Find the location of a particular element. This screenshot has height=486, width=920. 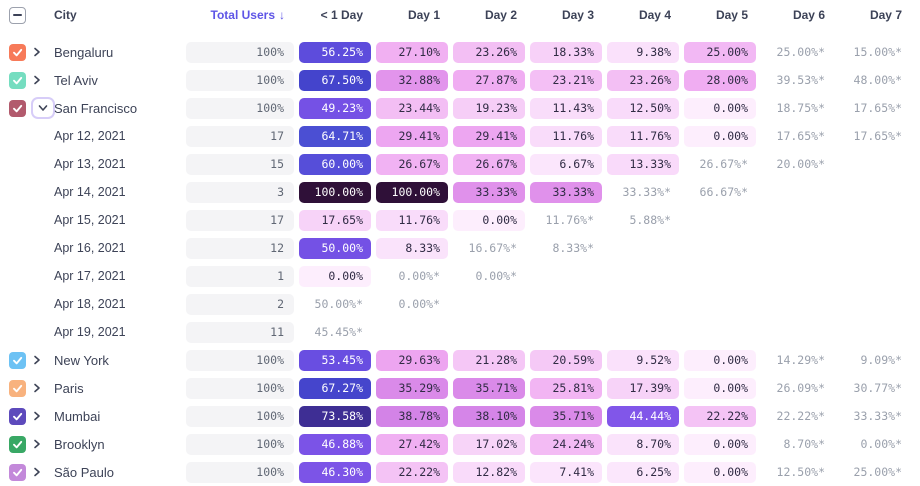

column-header-day: Day 4 is located at coordinates (654, 15).